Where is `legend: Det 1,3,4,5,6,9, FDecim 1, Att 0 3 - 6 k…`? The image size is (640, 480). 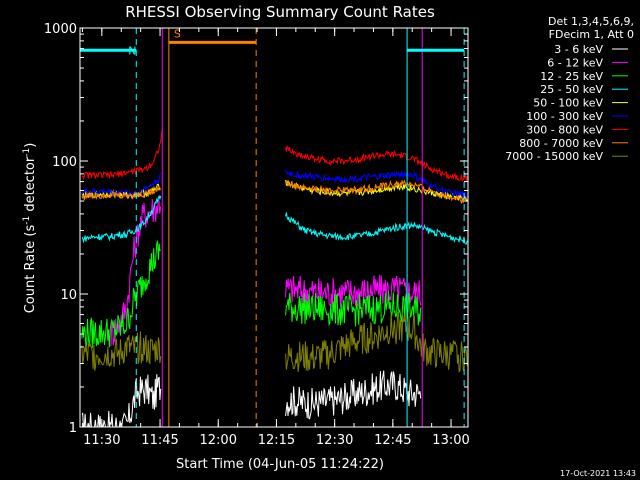 legend: Det 1,3,4,5,6,9, FDecim 1, Att 0 3 - 6 k… is located at coordinates (569, 89).